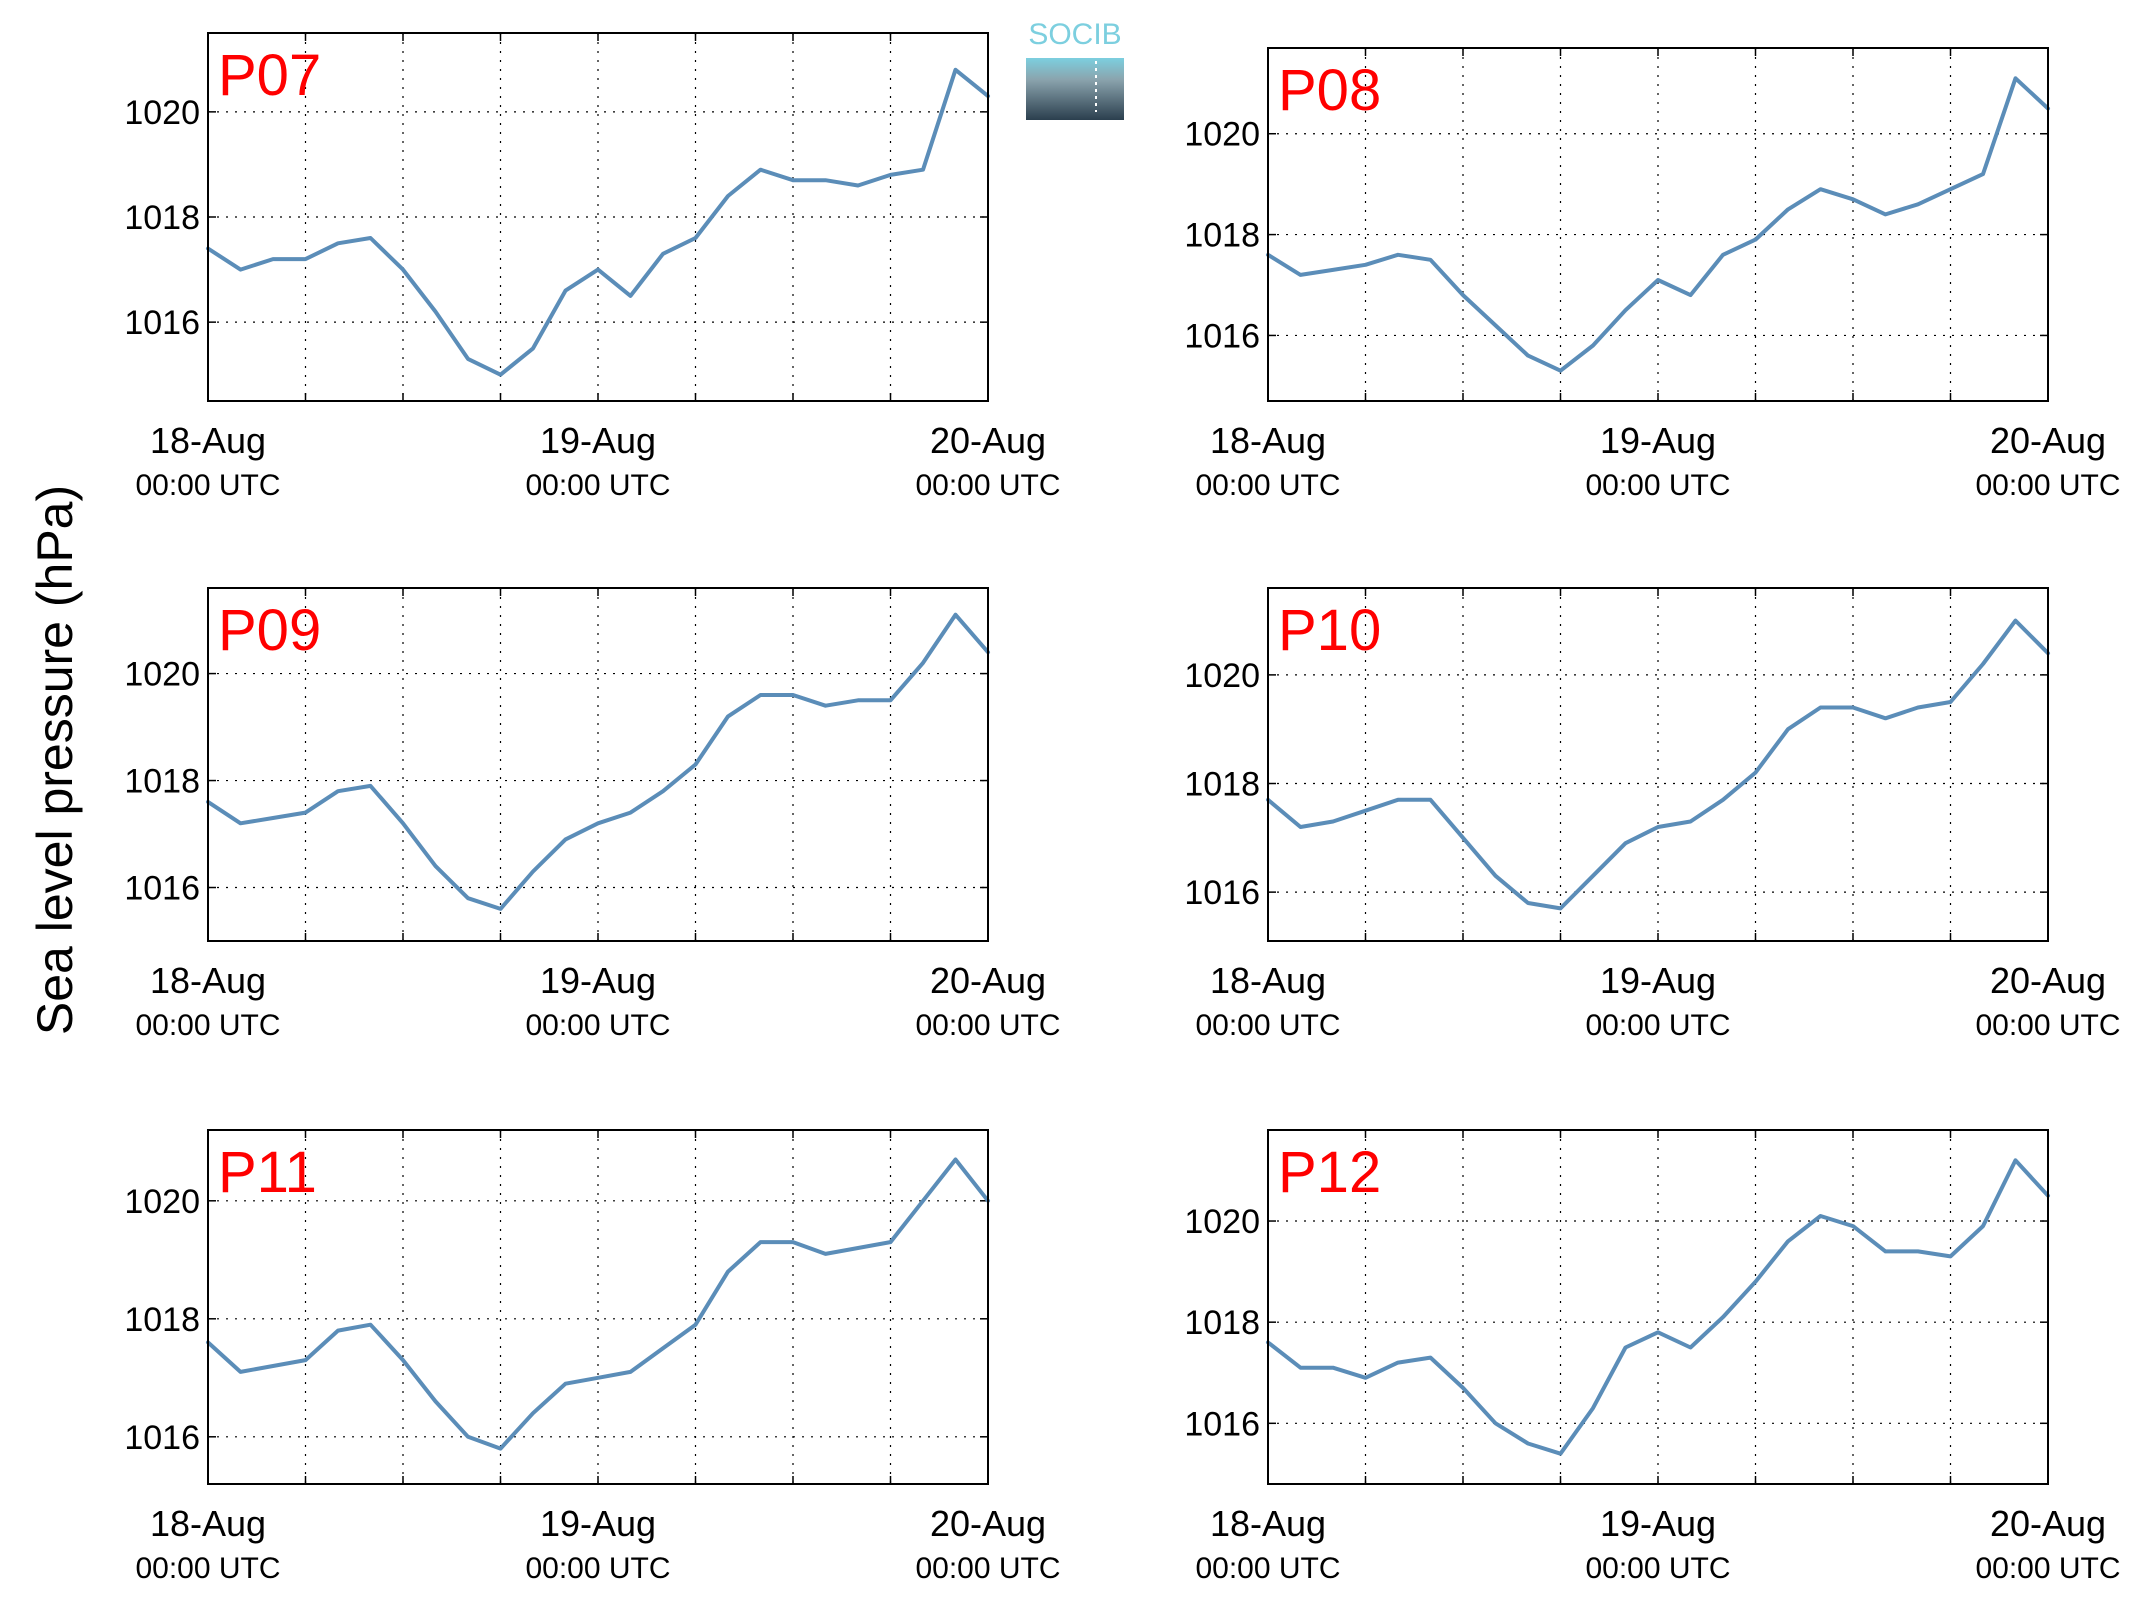 The image size is (2133, 1608). What do you see at coordinates (1329, 90) in the screenshot?
I see `panel-label: P08` at bounding box center [1329, 90].